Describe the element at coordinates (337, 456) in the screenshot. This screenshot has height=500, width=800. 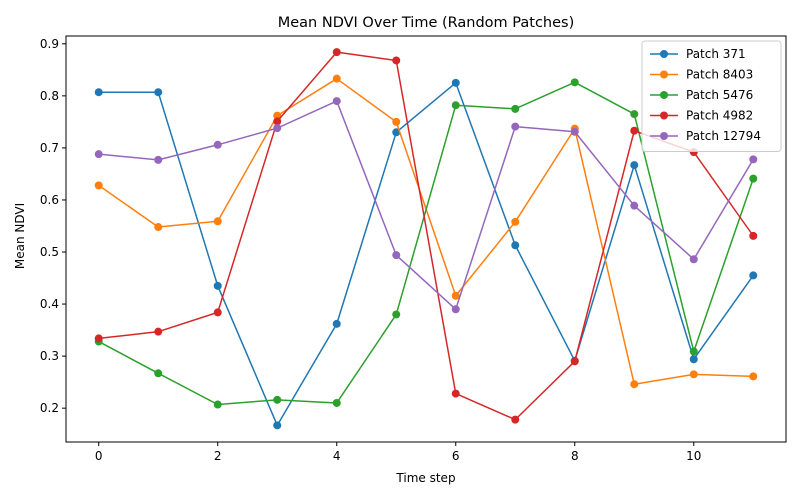
I see `x-tick-label: 4` at that location.